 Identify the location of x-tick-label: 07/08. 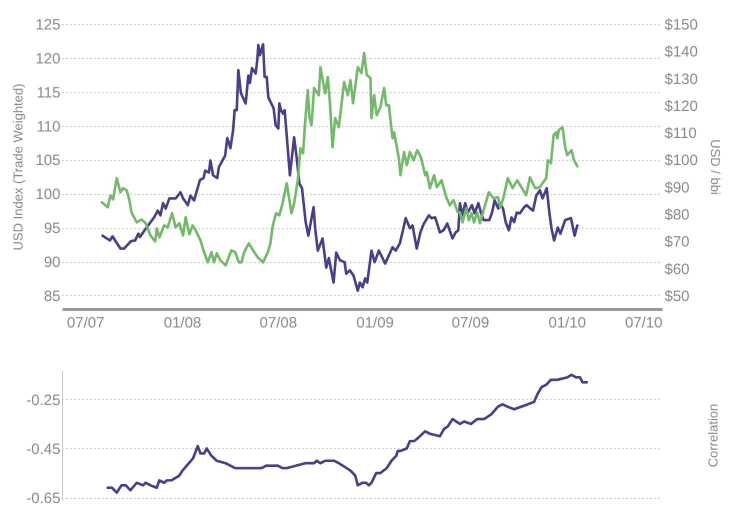
(279, 323).